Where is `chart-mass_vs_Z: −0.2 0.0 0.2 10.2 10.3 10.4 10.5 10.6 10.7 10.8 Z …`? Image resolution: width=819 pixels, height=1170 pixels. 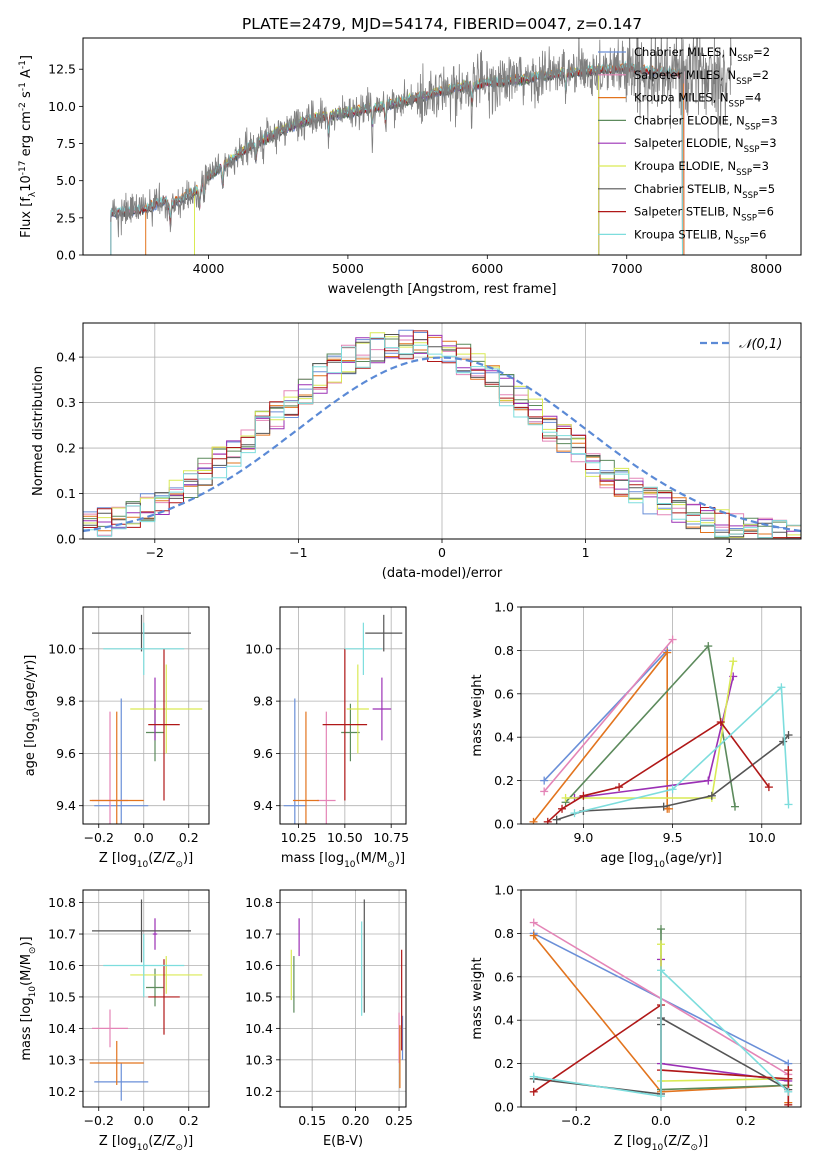 chart-mass_vs_Z: −0.2 0.0 0.2 10.2 10.3 10.4 10.5 10.6 10.7 10.8 Z … is located at coordinates (114, 1021).